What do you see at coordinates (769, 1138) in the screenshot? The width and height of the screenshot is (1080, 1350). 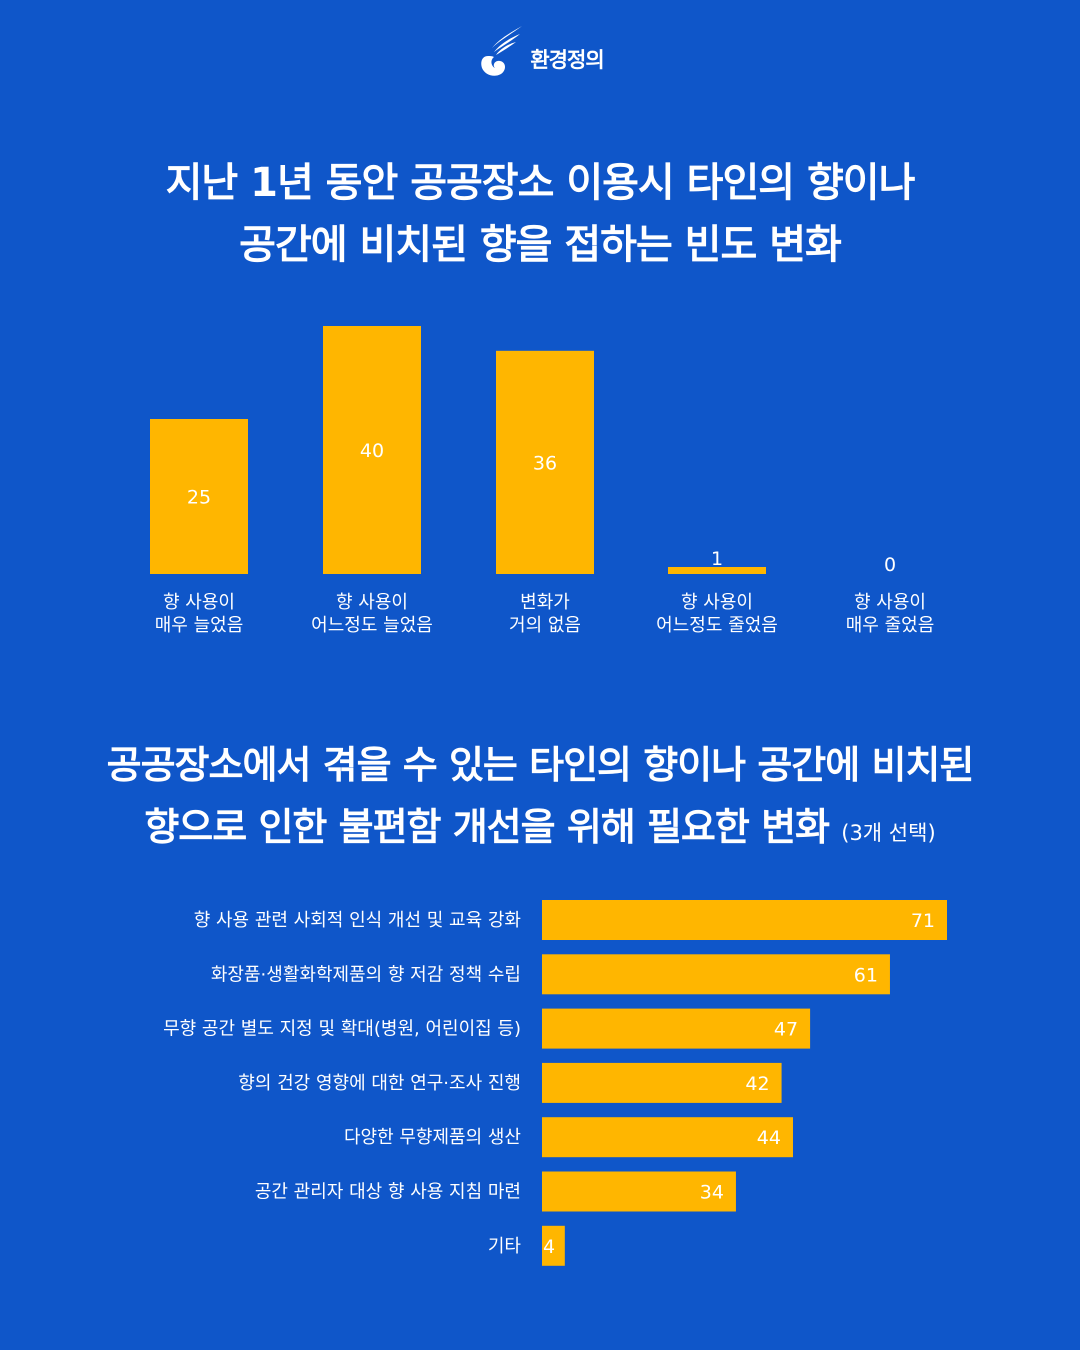 I see `data-label: 44` at bounding box center [769, 1138].